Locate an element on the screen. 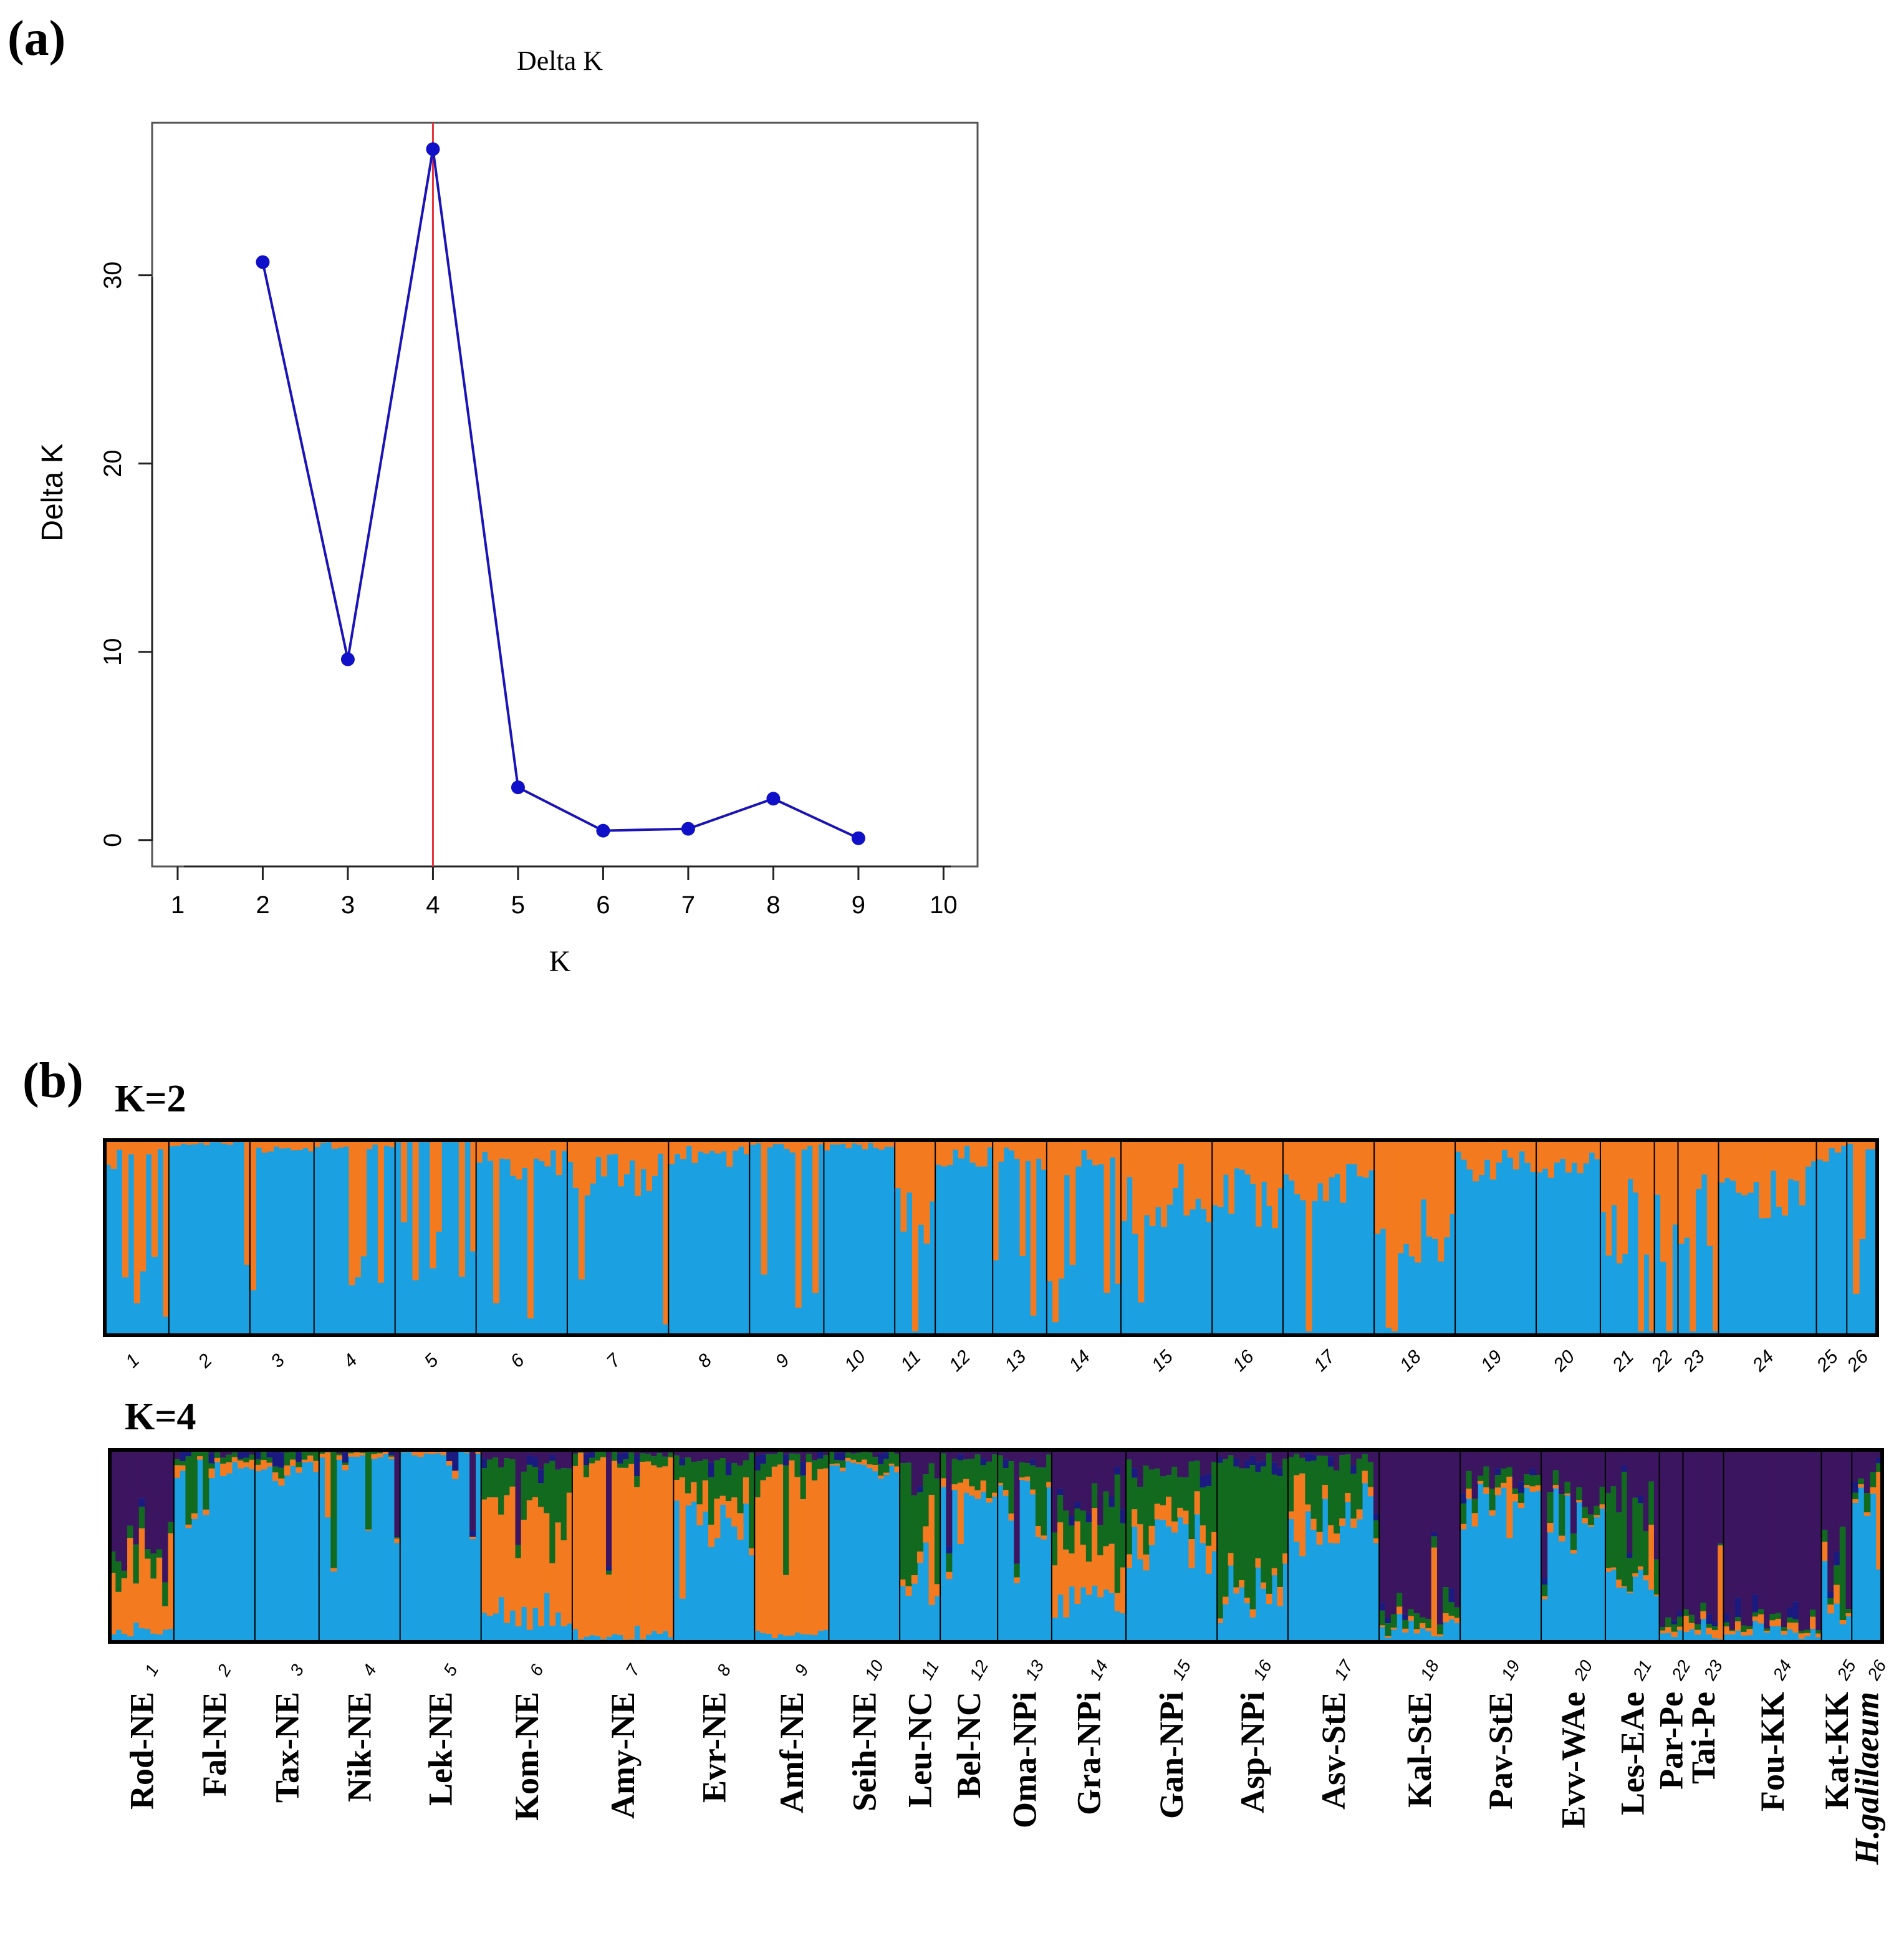 The width and height of the screenshot is (1904, 1933). k4-population-number: 10 is located at coordinates (874, 1670).